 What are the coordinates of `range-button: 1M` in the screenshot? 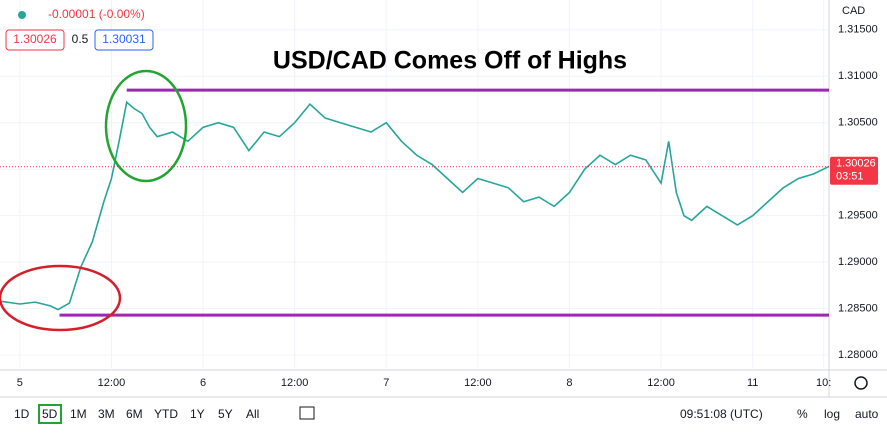 It's located at (78, 414).